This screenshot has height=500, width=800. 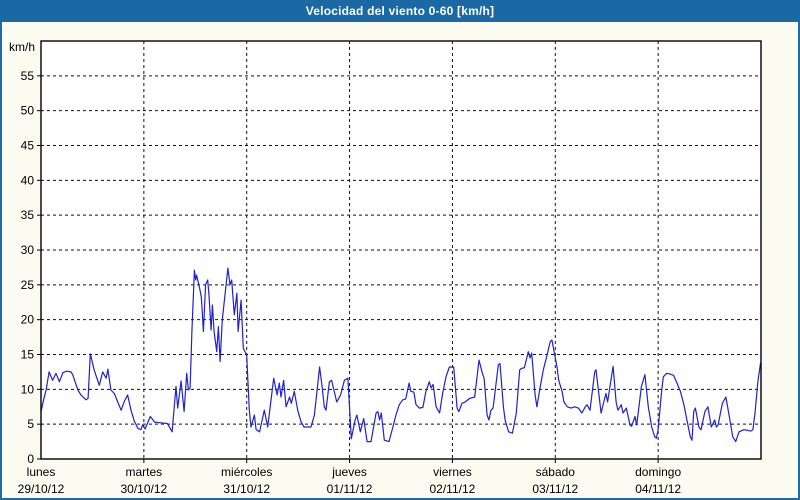 What do you see at coordinates (41, 489) in the screenshot?
I see `day-date-label: 29/10/12` at bounding box center [41, 489].